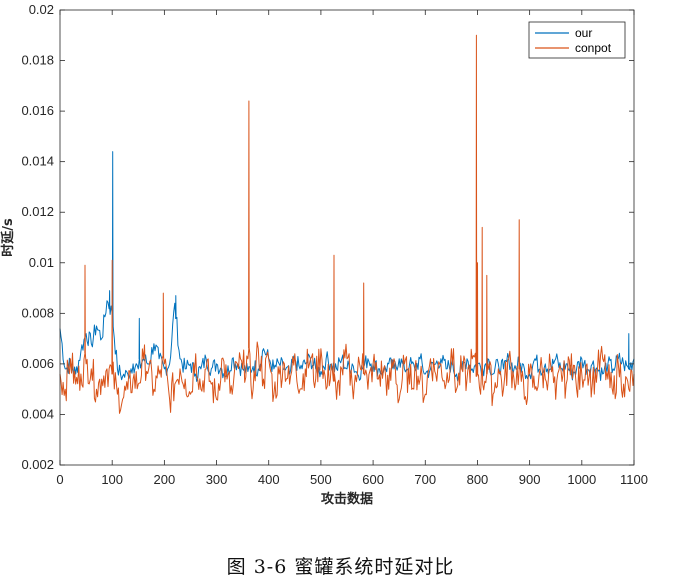 The image size is (681, 585). Describe the element at coordinates (41, 9) in the screenshot. I see `y-tick-label: 0.02` at that location.